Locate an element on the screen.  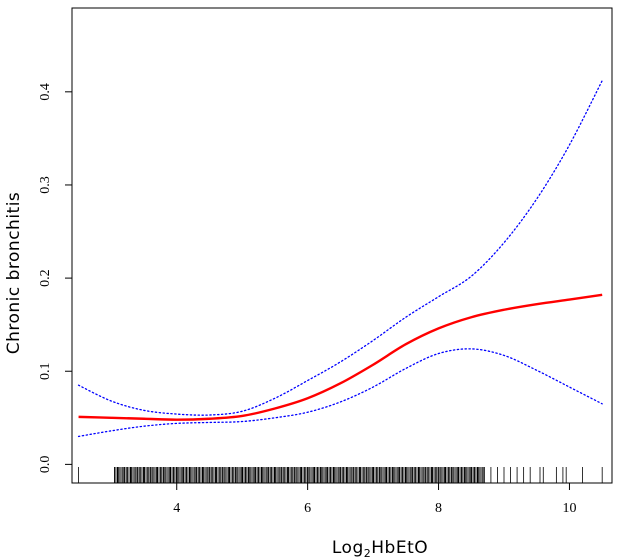
y-axis: 0.0 0.1 0.2 0.3 0.4 is located at coordinates (55, 278).